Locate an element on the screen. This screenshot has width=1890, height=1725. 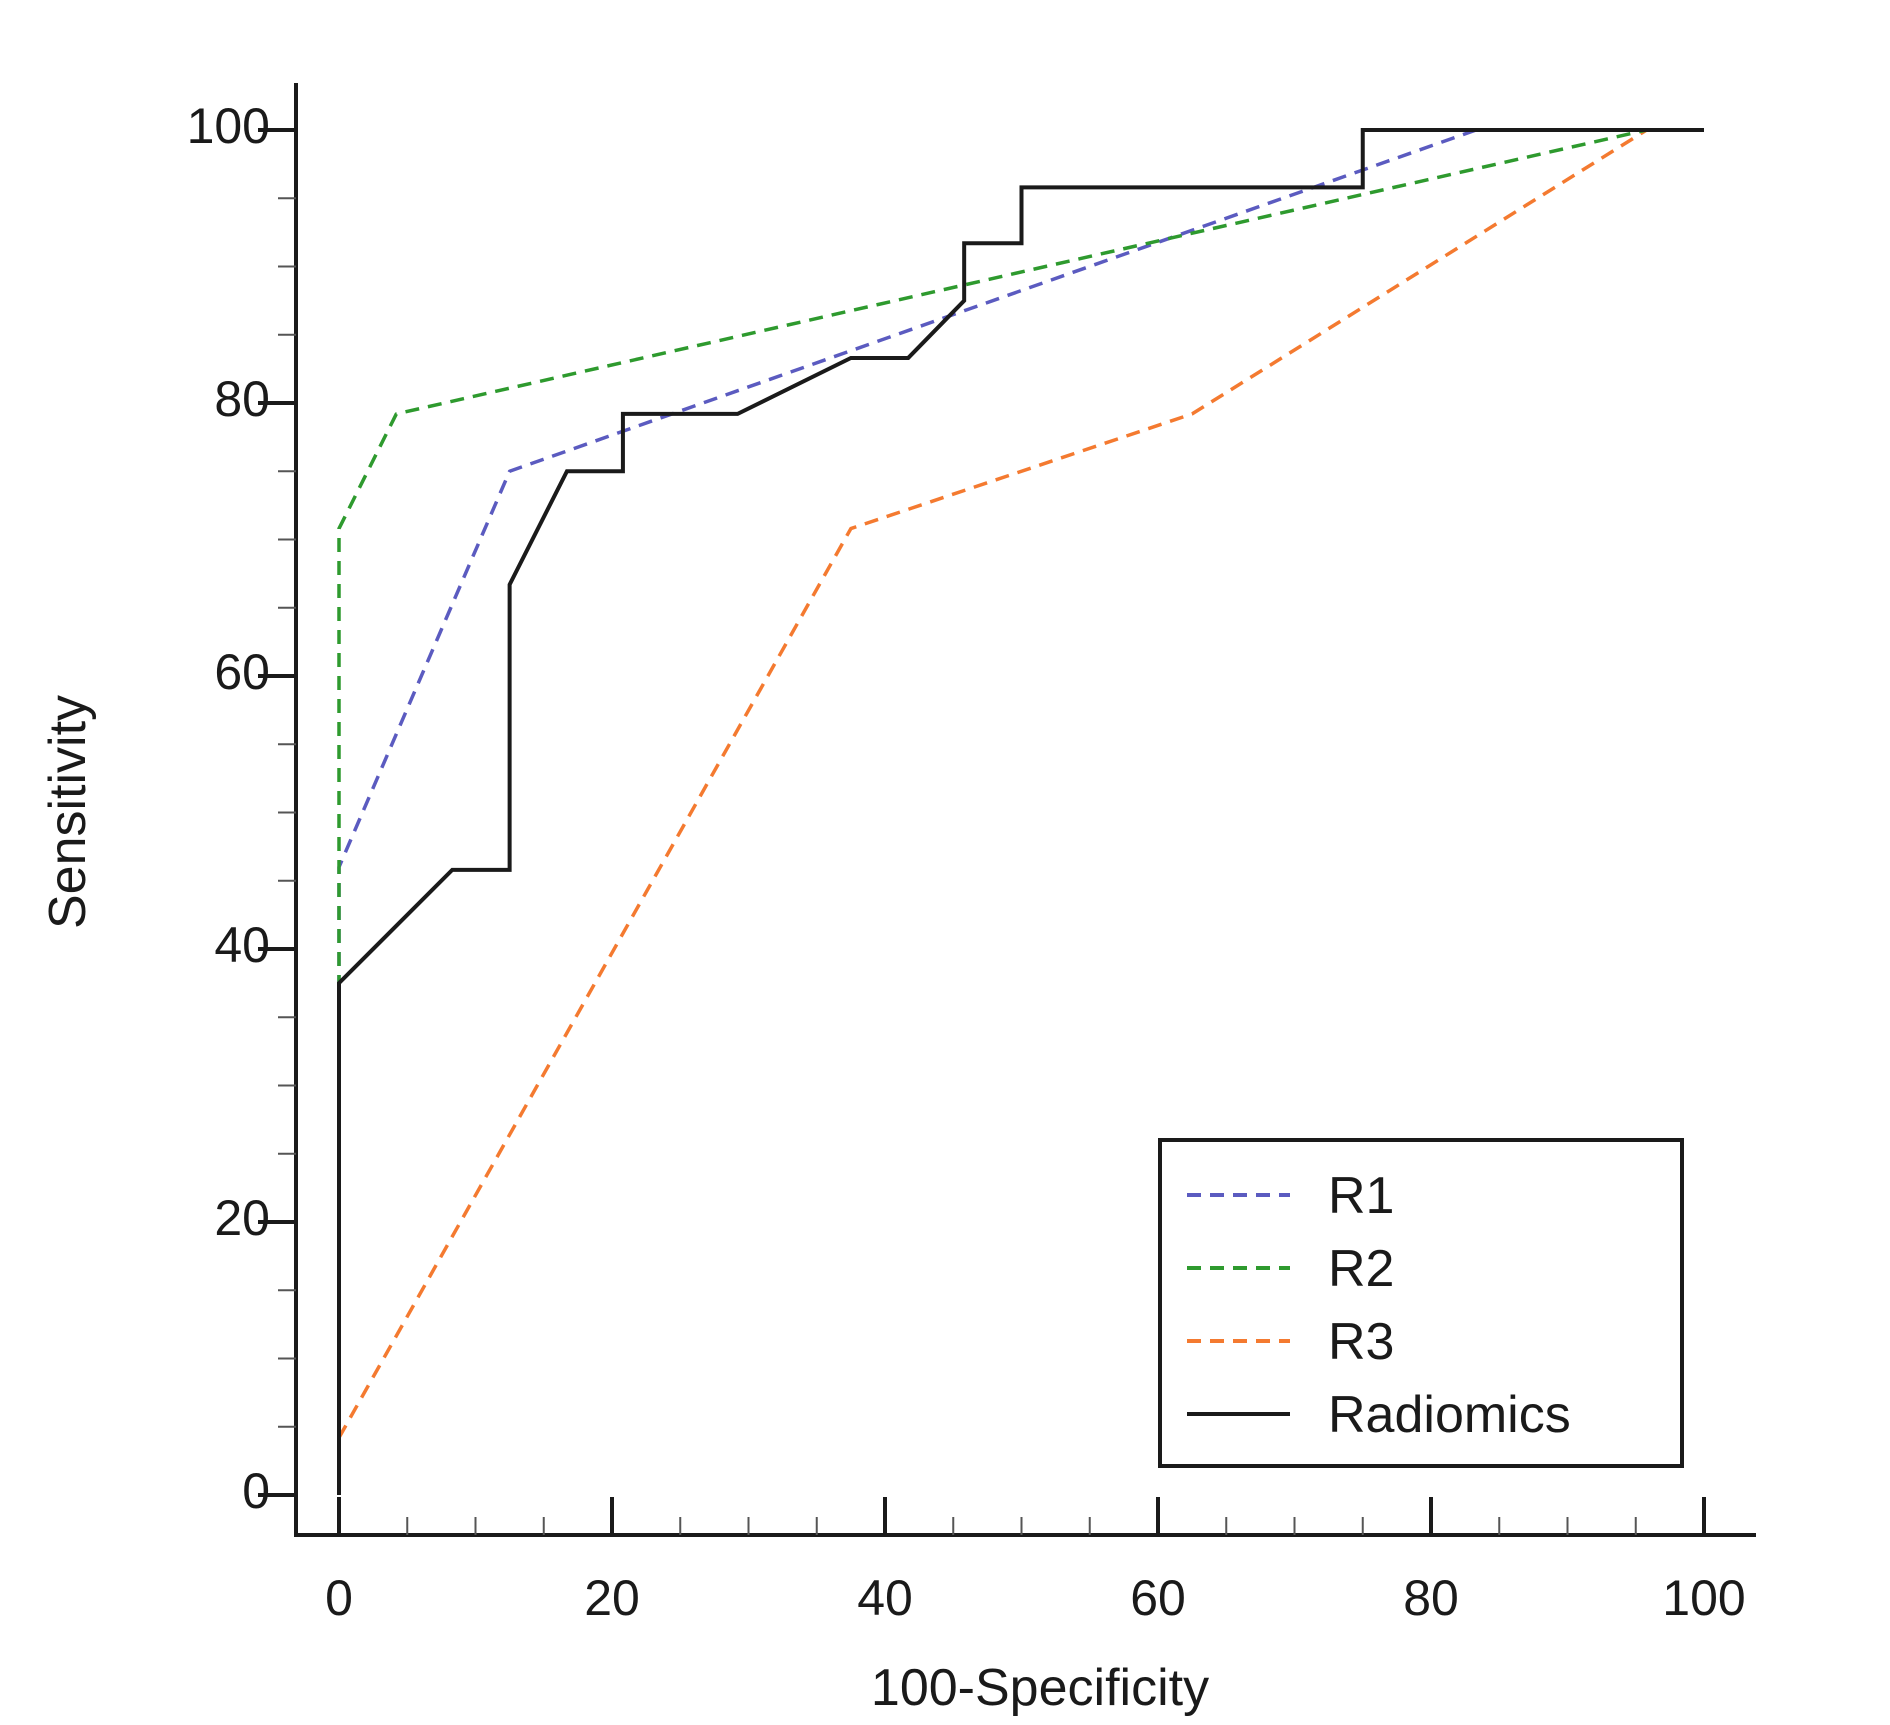
y-tick-labels: 0 20 40 60 80 100 is located at coordinates (228, 808).